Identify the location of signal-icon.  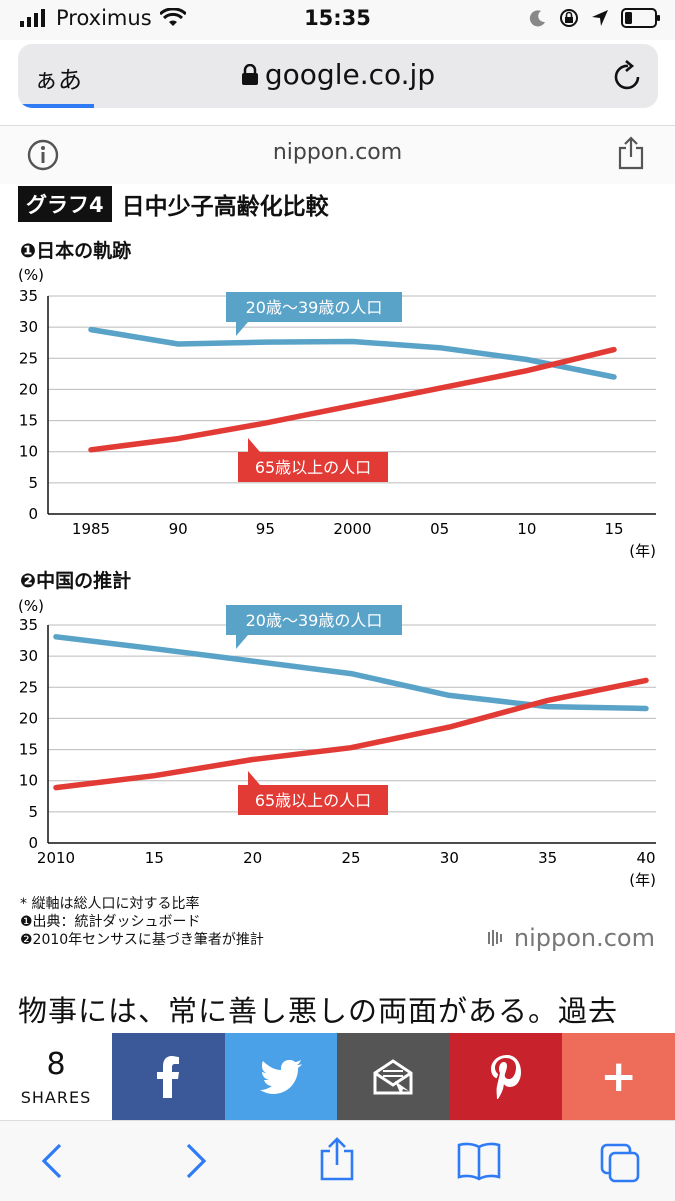
(32, 18).